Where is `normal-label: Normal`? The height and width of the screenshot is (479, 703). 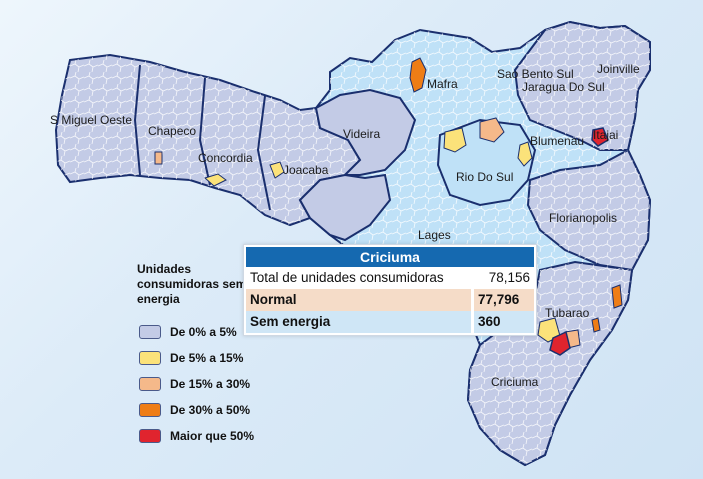
normal-label: Normal is located at coordinates (273, 299).